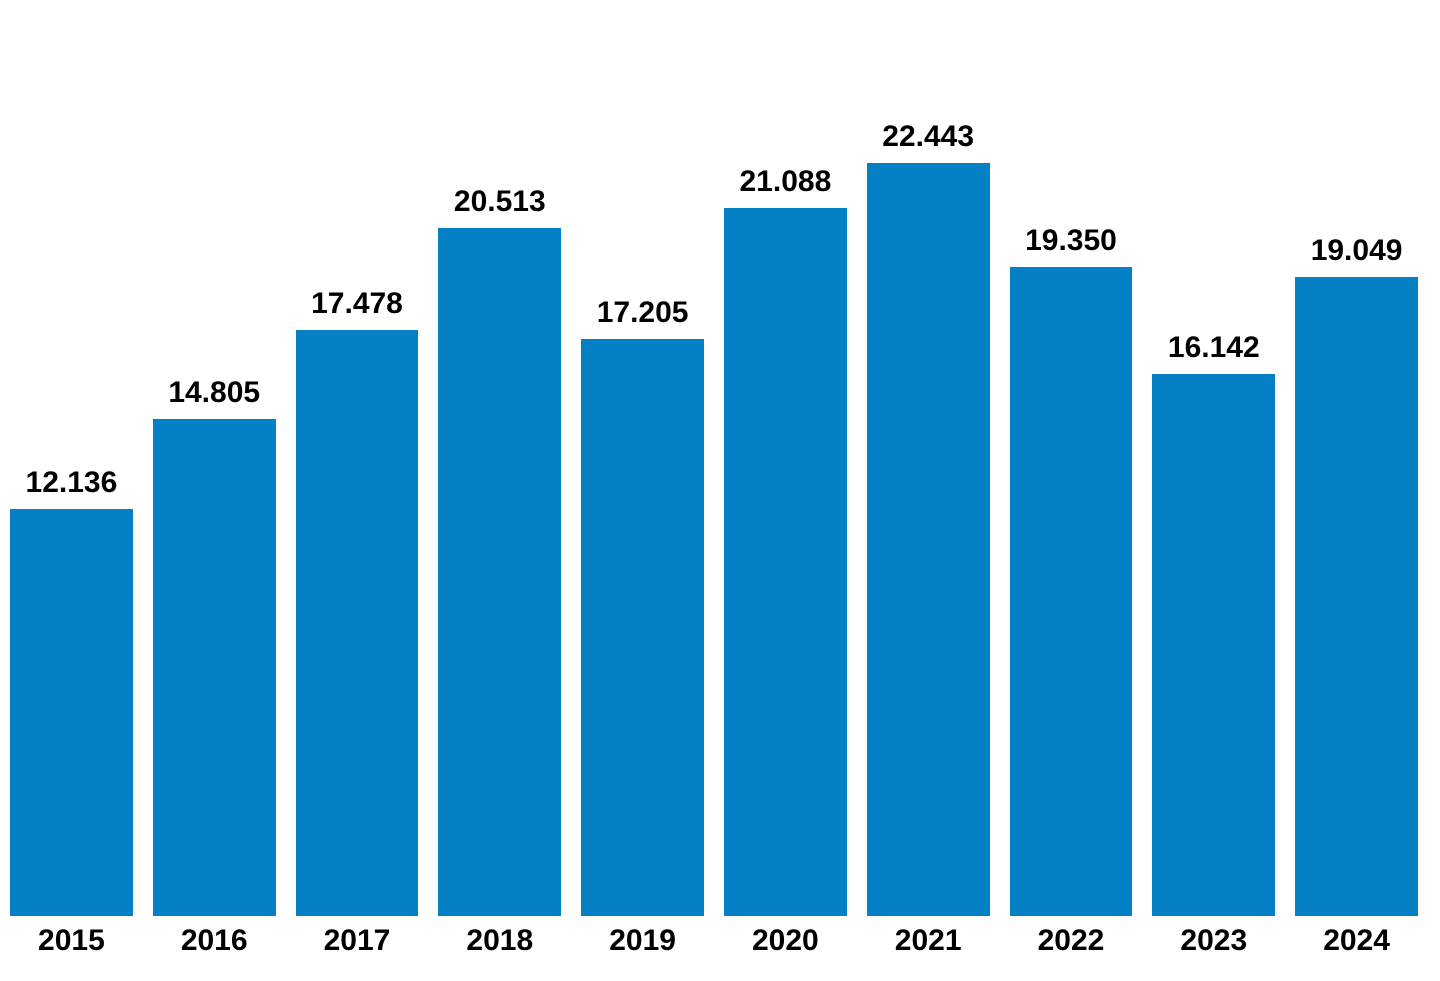  Describe the element at coordinates (71, 940) in the screenshot. I see `x-axis-tick-label: 2015` at that location.